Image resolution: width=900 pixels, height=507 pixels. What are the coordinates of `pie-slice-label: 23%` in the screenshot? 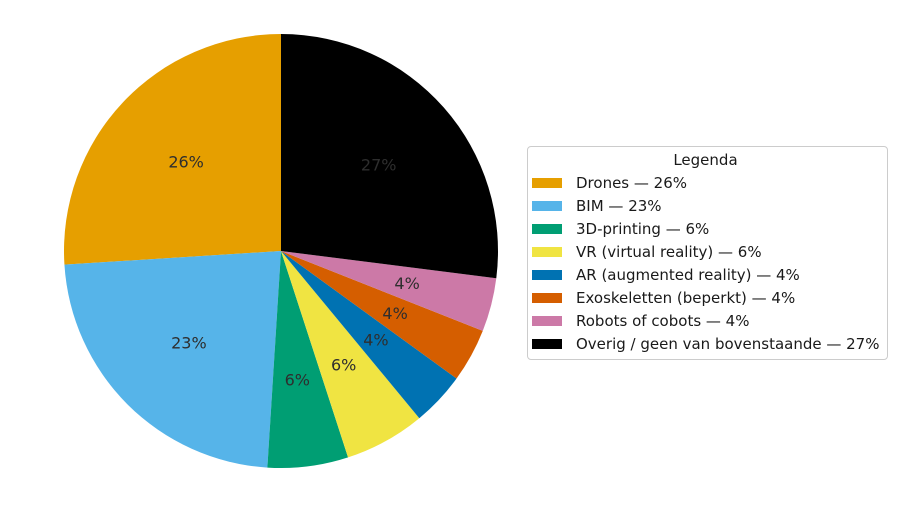 It's located at (189, 343).